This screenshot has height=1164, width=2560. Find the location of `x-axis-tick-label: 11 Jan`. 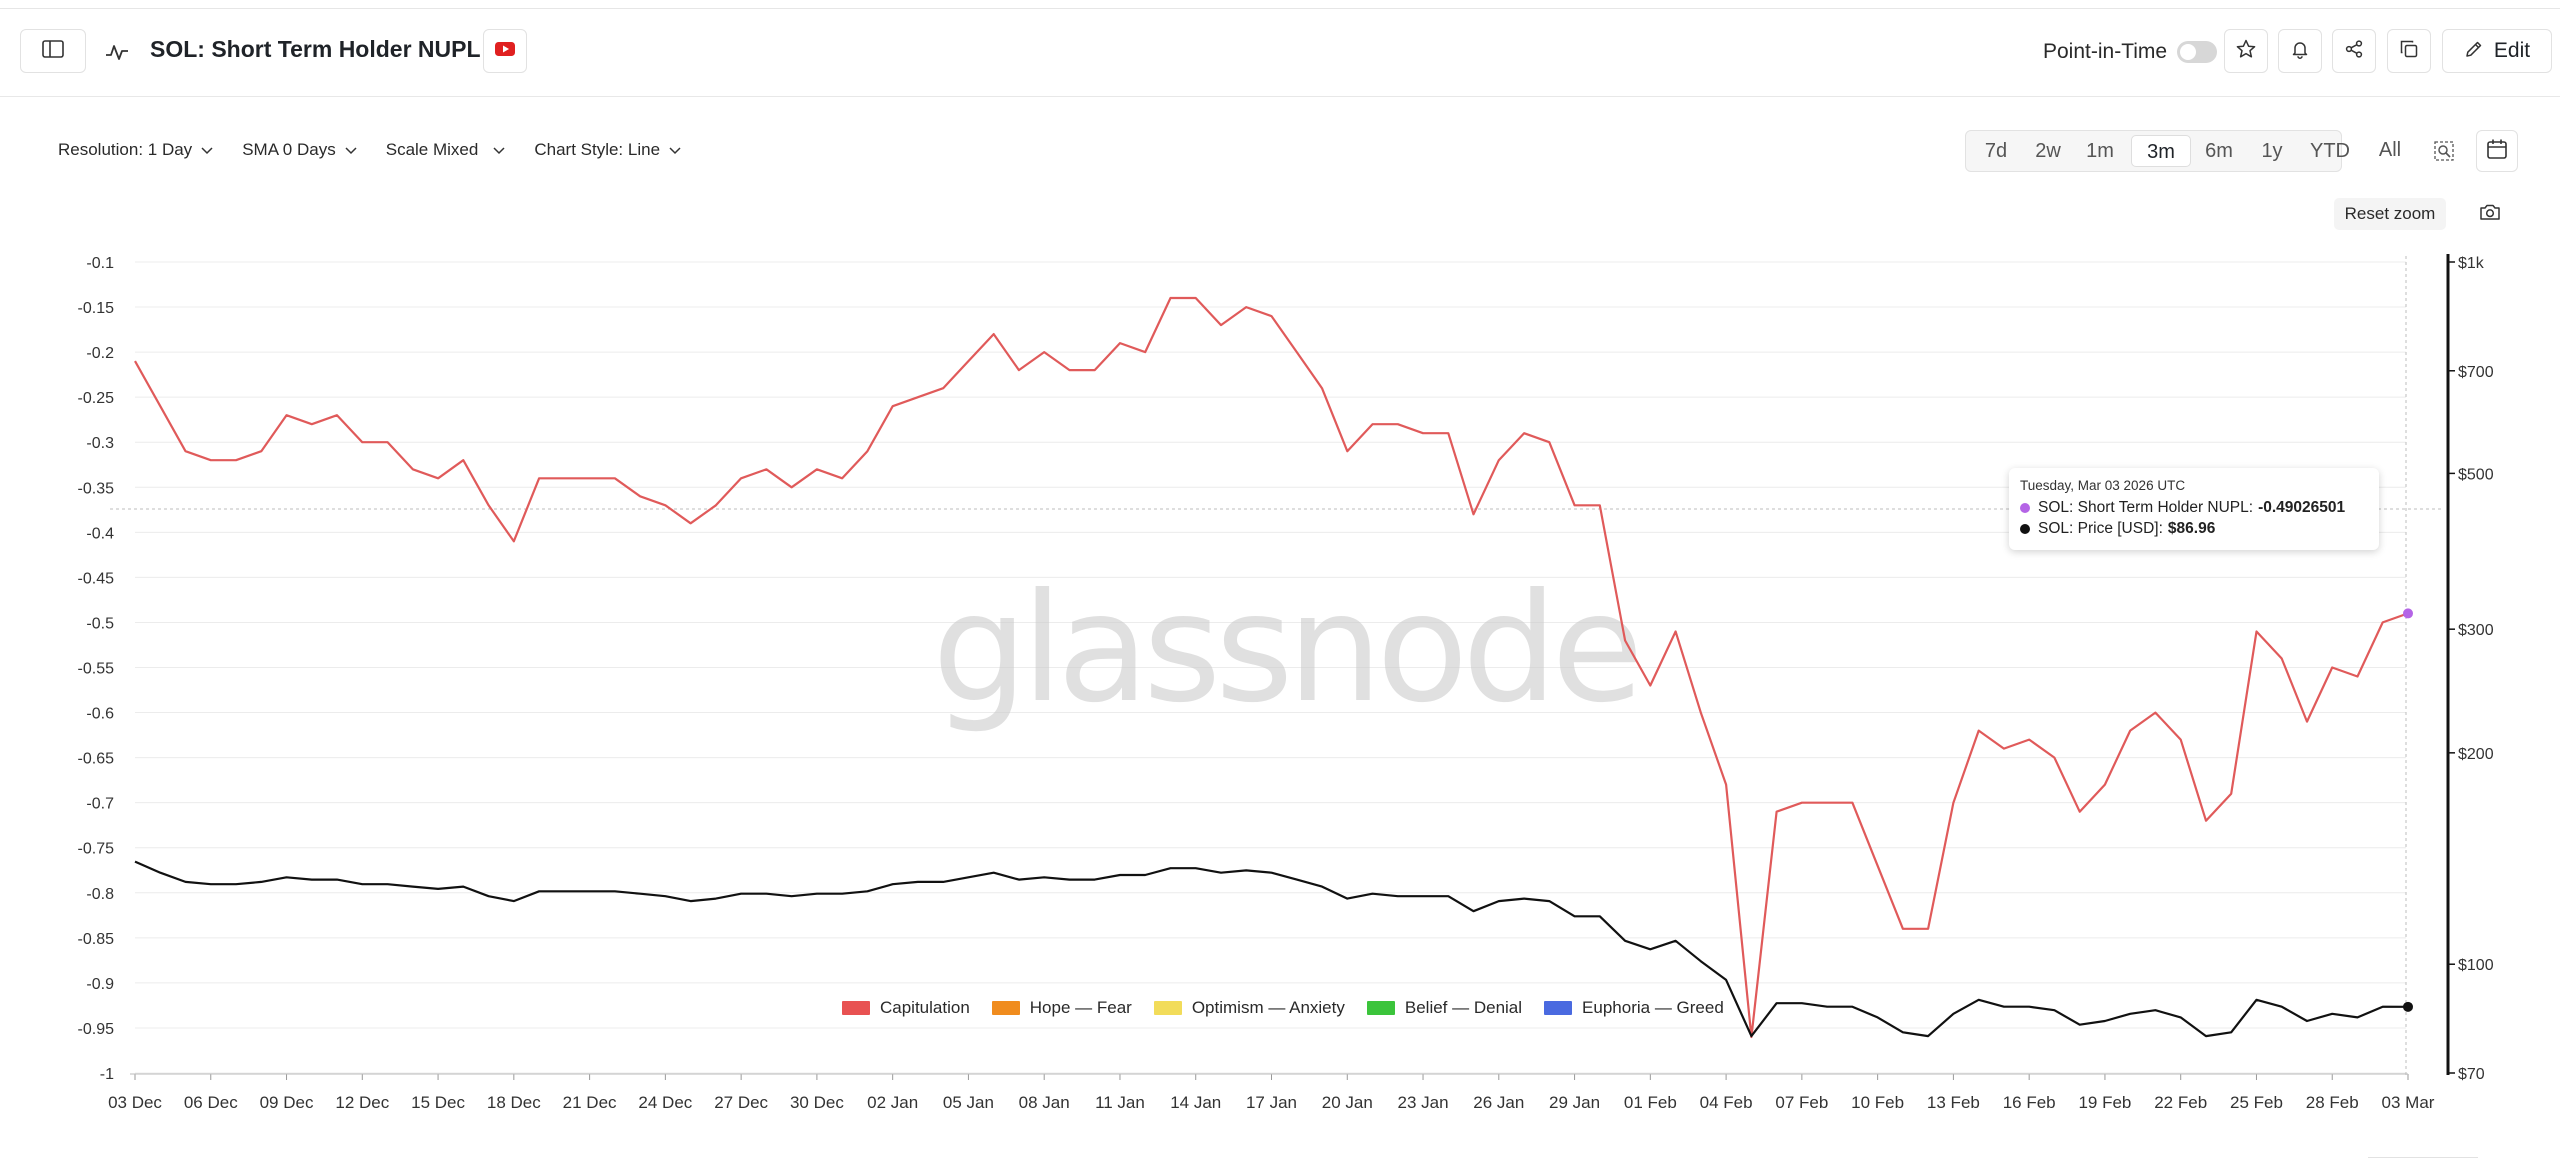

x-axis-tick-label: 11 Jan is located at coordinates (1120, 1102).